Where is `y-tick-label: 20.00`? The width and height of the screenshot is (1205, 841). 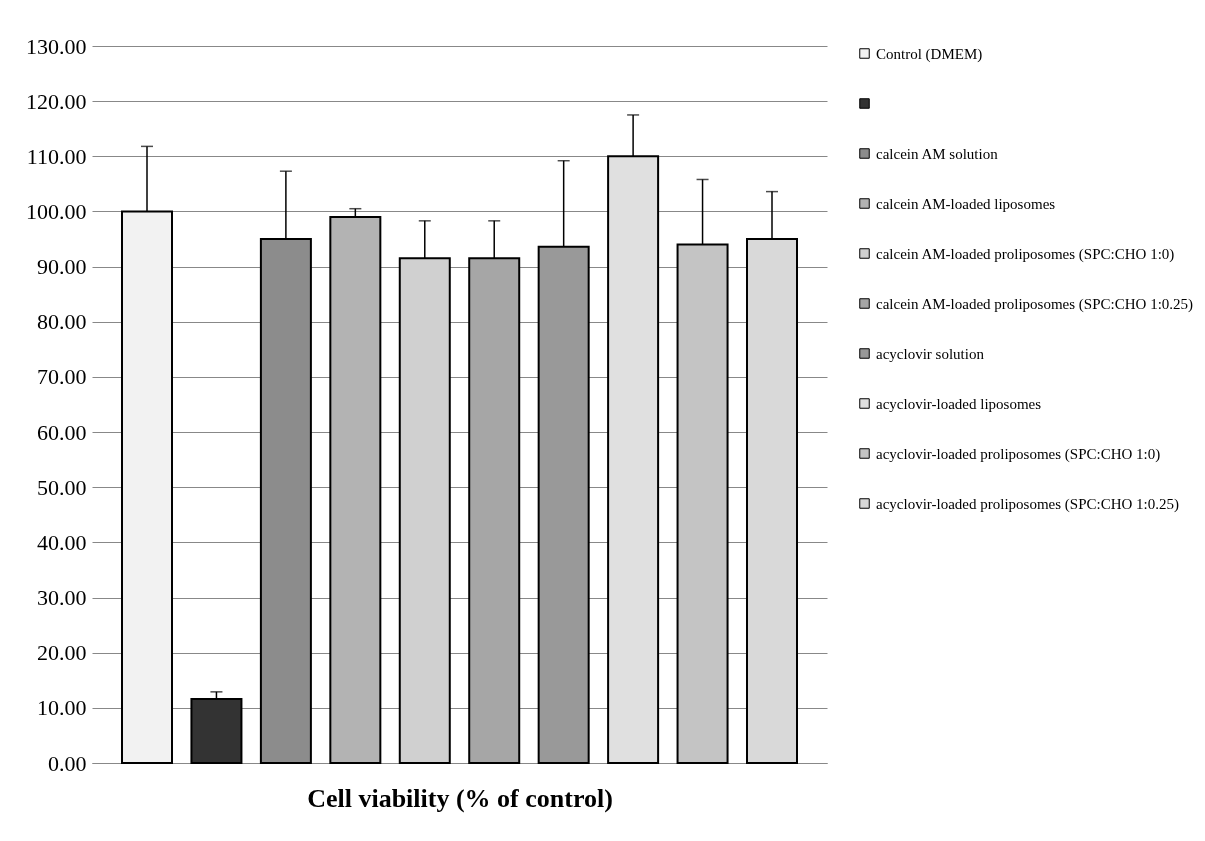
y-tick-label: 20.00 is located at coordinates (62, 653).